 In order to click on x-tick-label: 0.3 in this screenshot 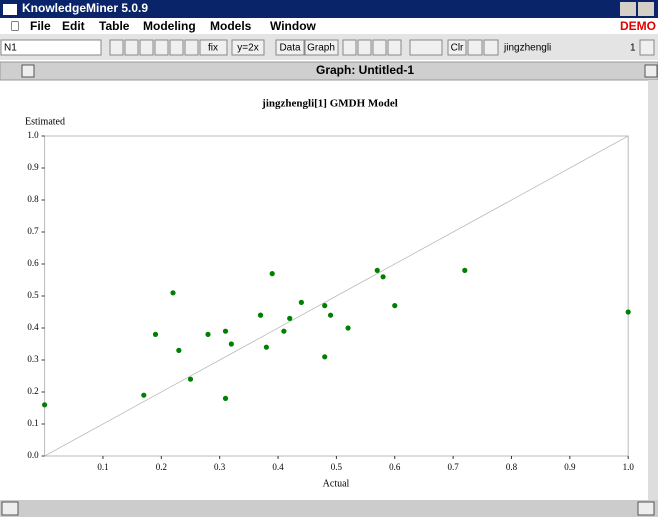, I will do `click(220, 467)`.